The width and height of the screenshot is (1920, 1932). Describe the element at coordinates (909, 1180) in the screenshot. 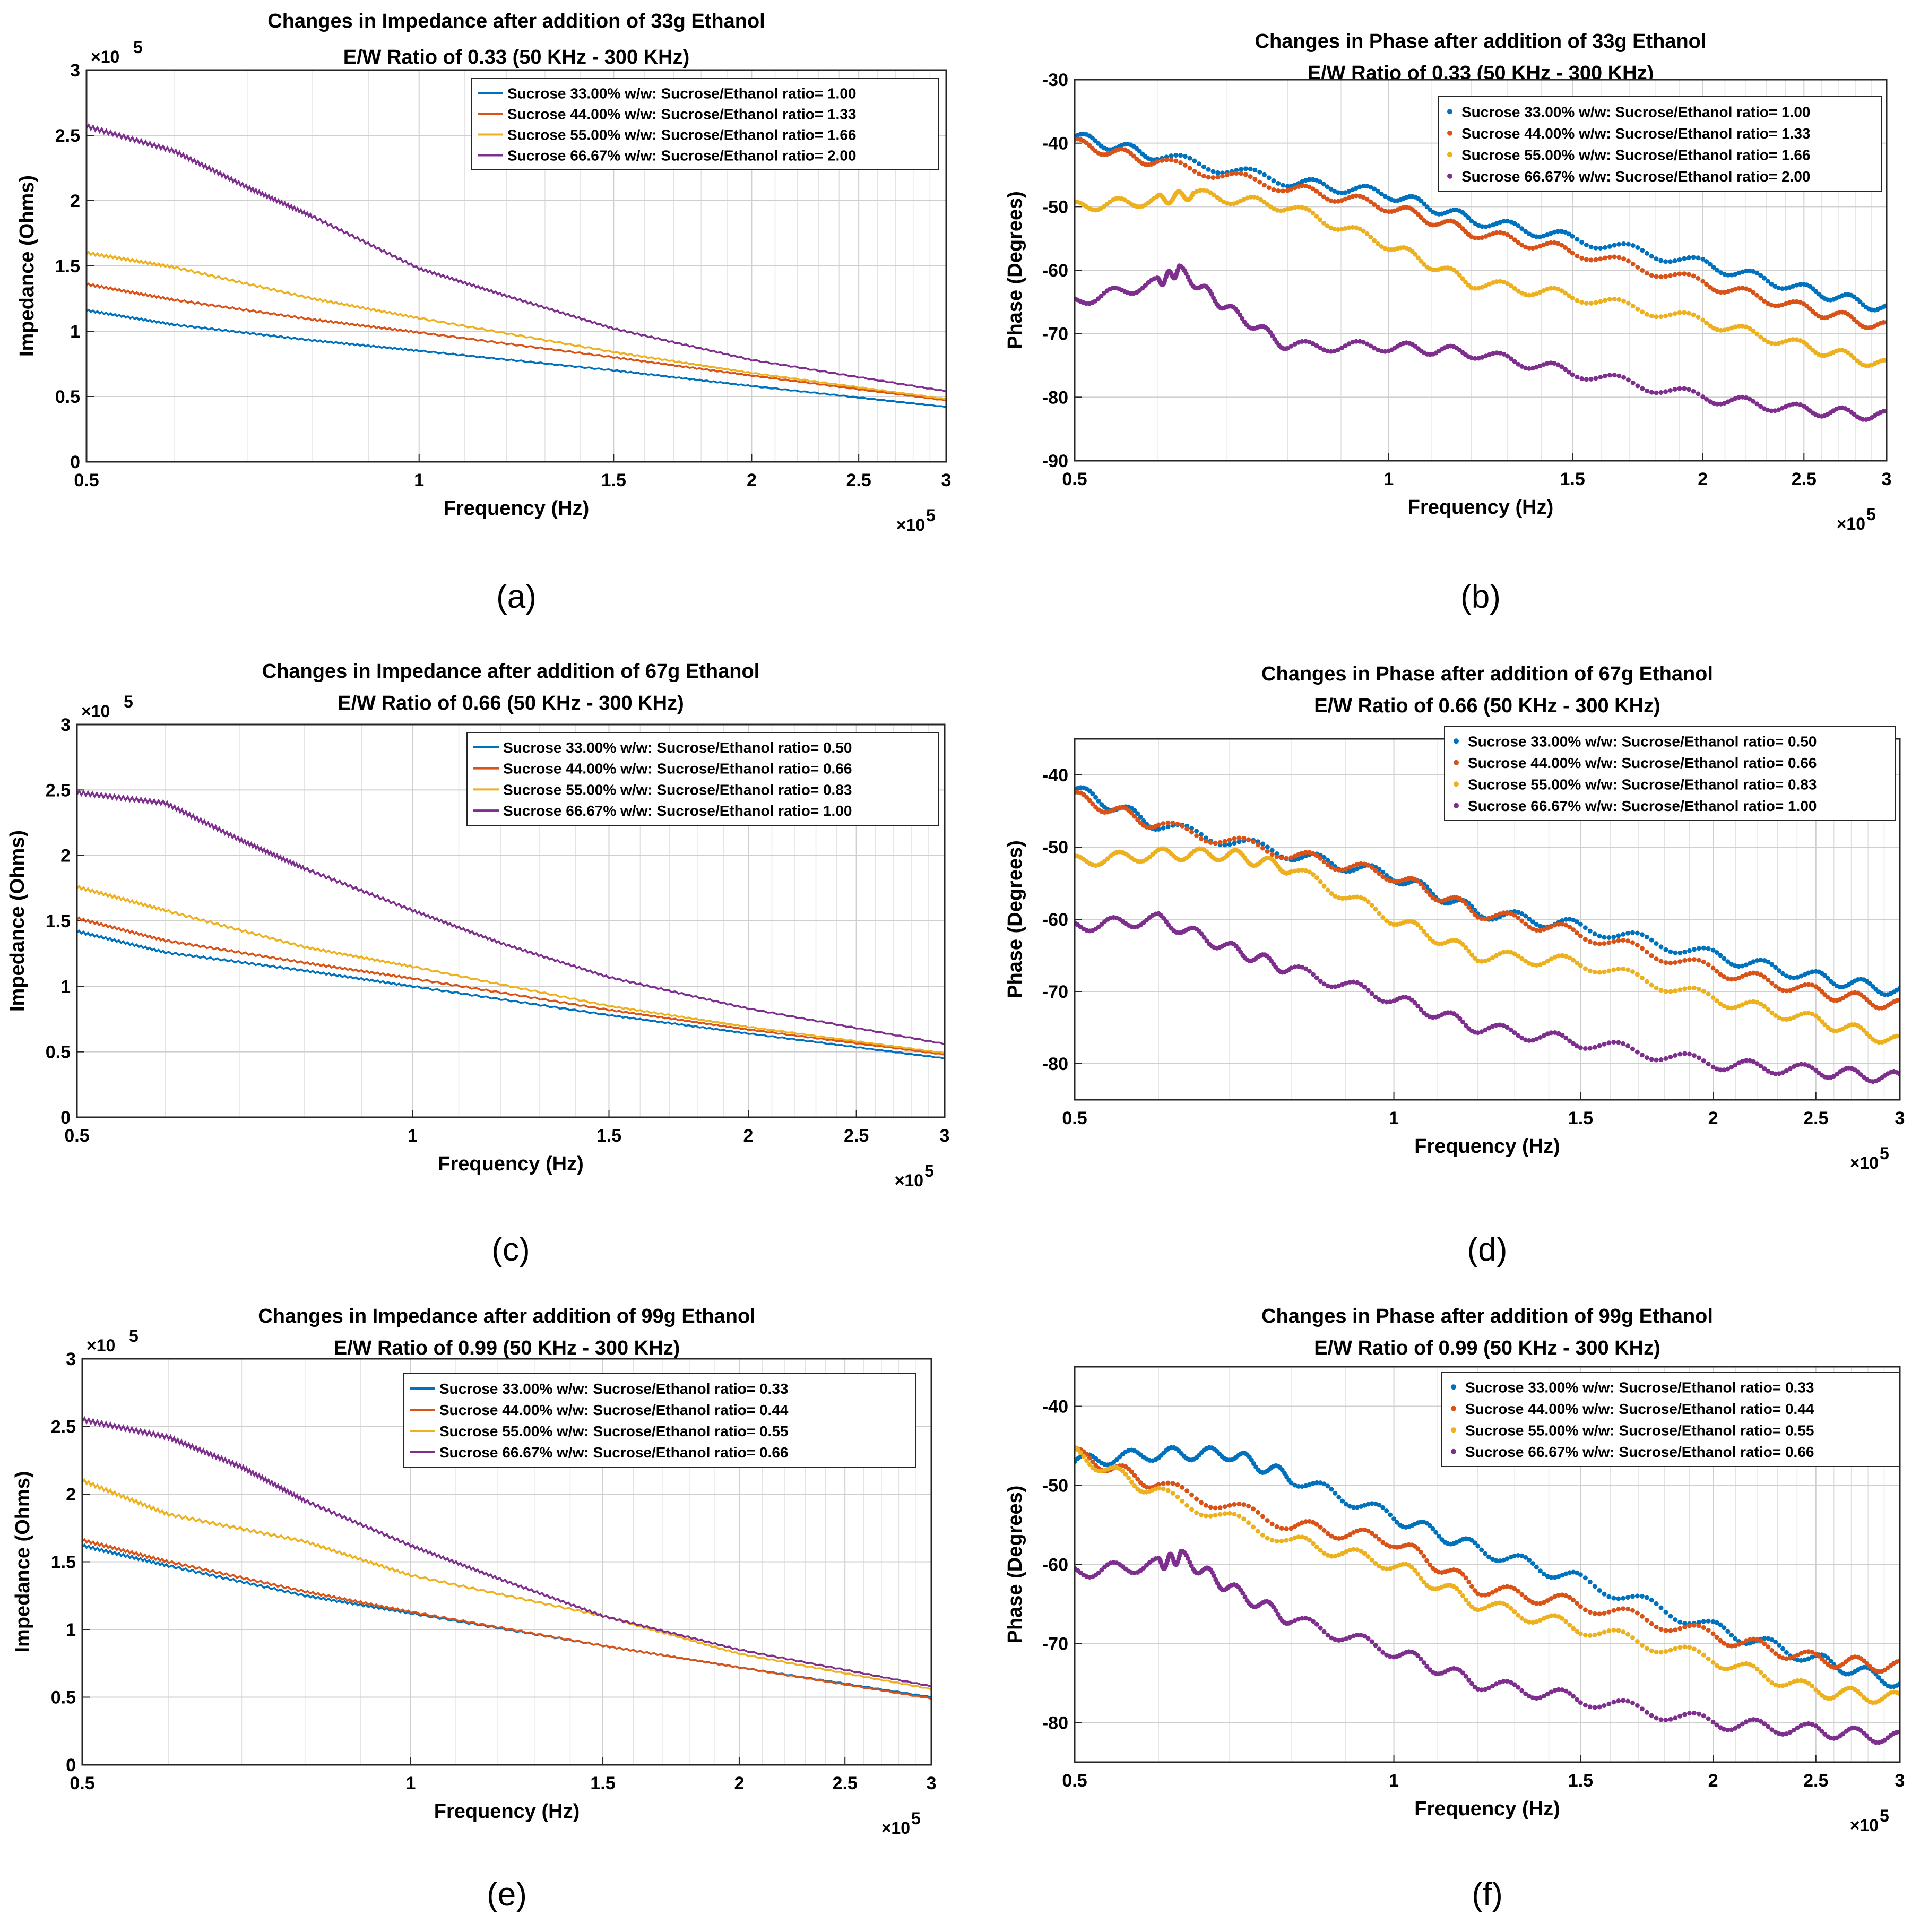

I see `x-multiplier: ×10` at that location.